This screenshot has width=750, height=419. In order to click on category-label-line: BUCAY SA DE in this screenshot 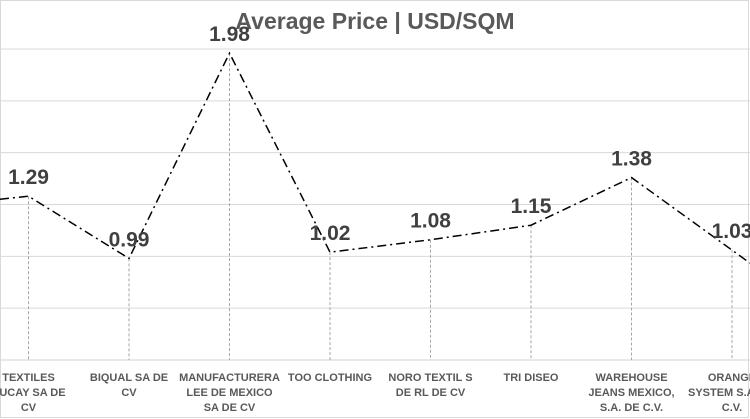, I will do `click(33, 393)`.